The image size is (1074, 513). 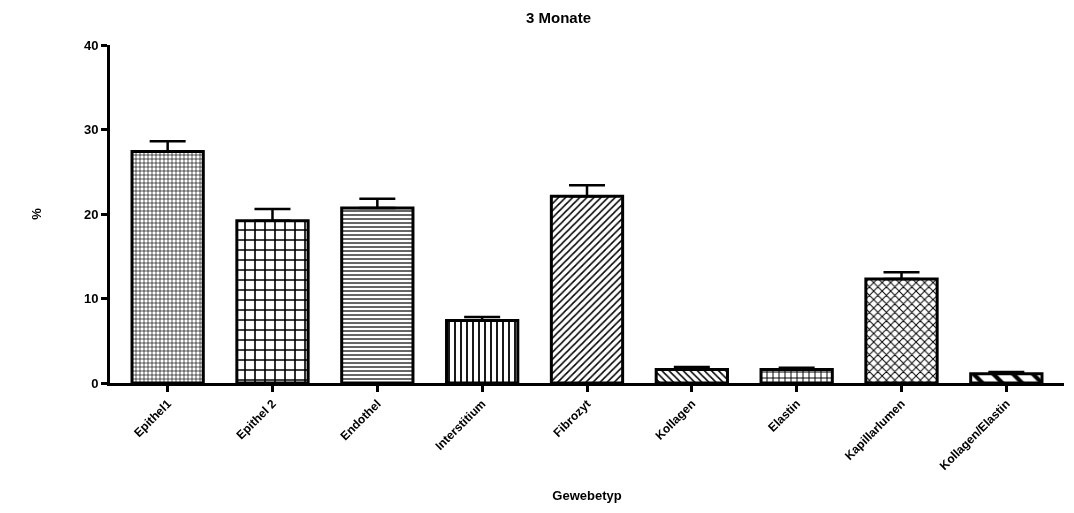 What do you see at coordinates (558, 18) in the screenshot?
I see `chart-title: 3 Monate` at bounding box center [558, 18].